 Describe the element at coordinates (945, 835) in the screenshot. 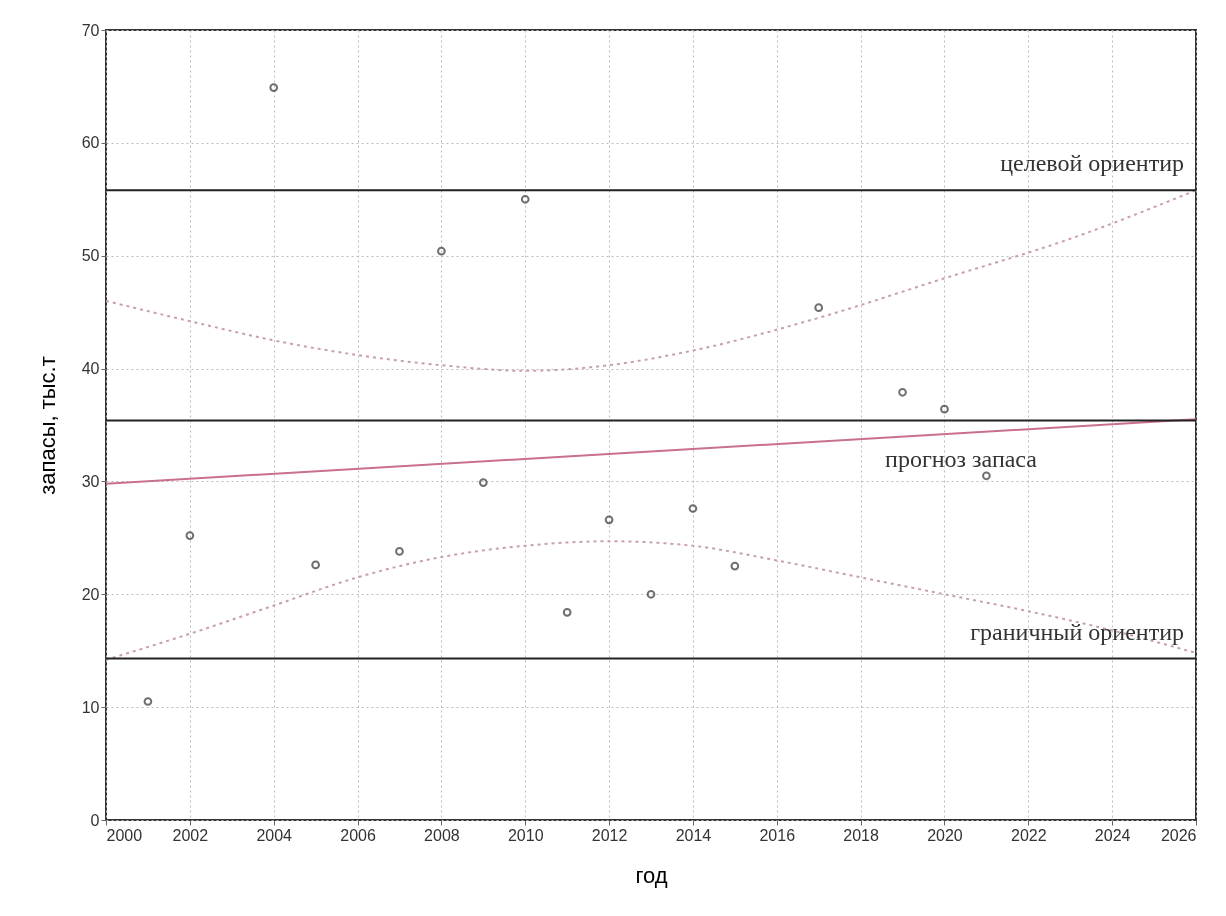

I see `x-tick-label: 2020` at that location.